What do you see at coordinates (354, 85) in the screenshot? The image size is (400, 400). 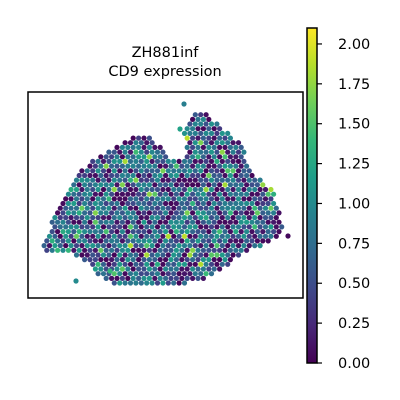 I see `colorbar-tick-label: 1.75` at bounding box center [354, 85].